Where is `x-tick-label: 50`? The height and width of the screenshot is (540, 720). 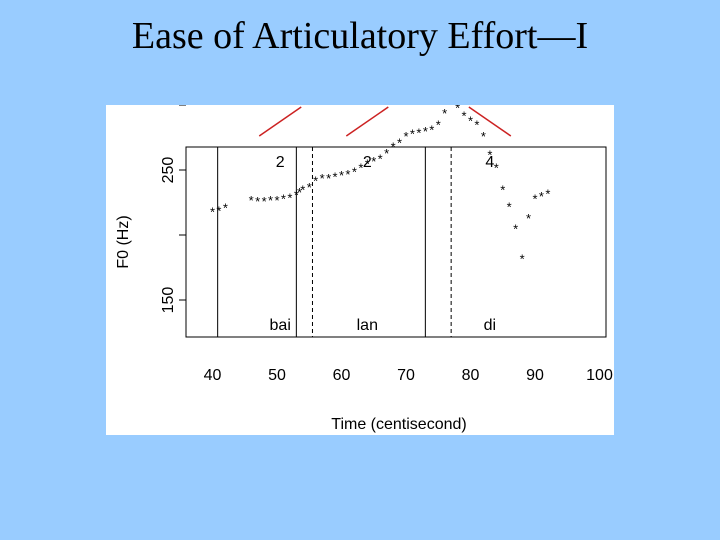 x-tick-label: 50 is located at coordinates (277, 375).